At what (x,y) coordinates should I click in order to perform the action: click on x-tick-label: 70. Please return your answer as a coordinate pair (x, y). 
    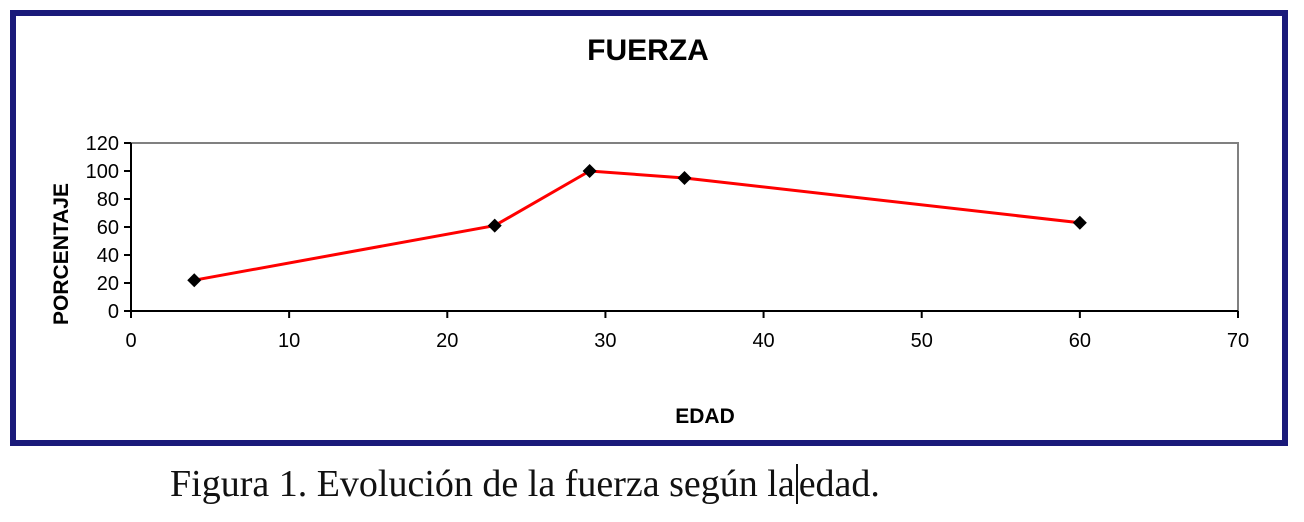
    Looking at the image, I should click on (1238, 341).